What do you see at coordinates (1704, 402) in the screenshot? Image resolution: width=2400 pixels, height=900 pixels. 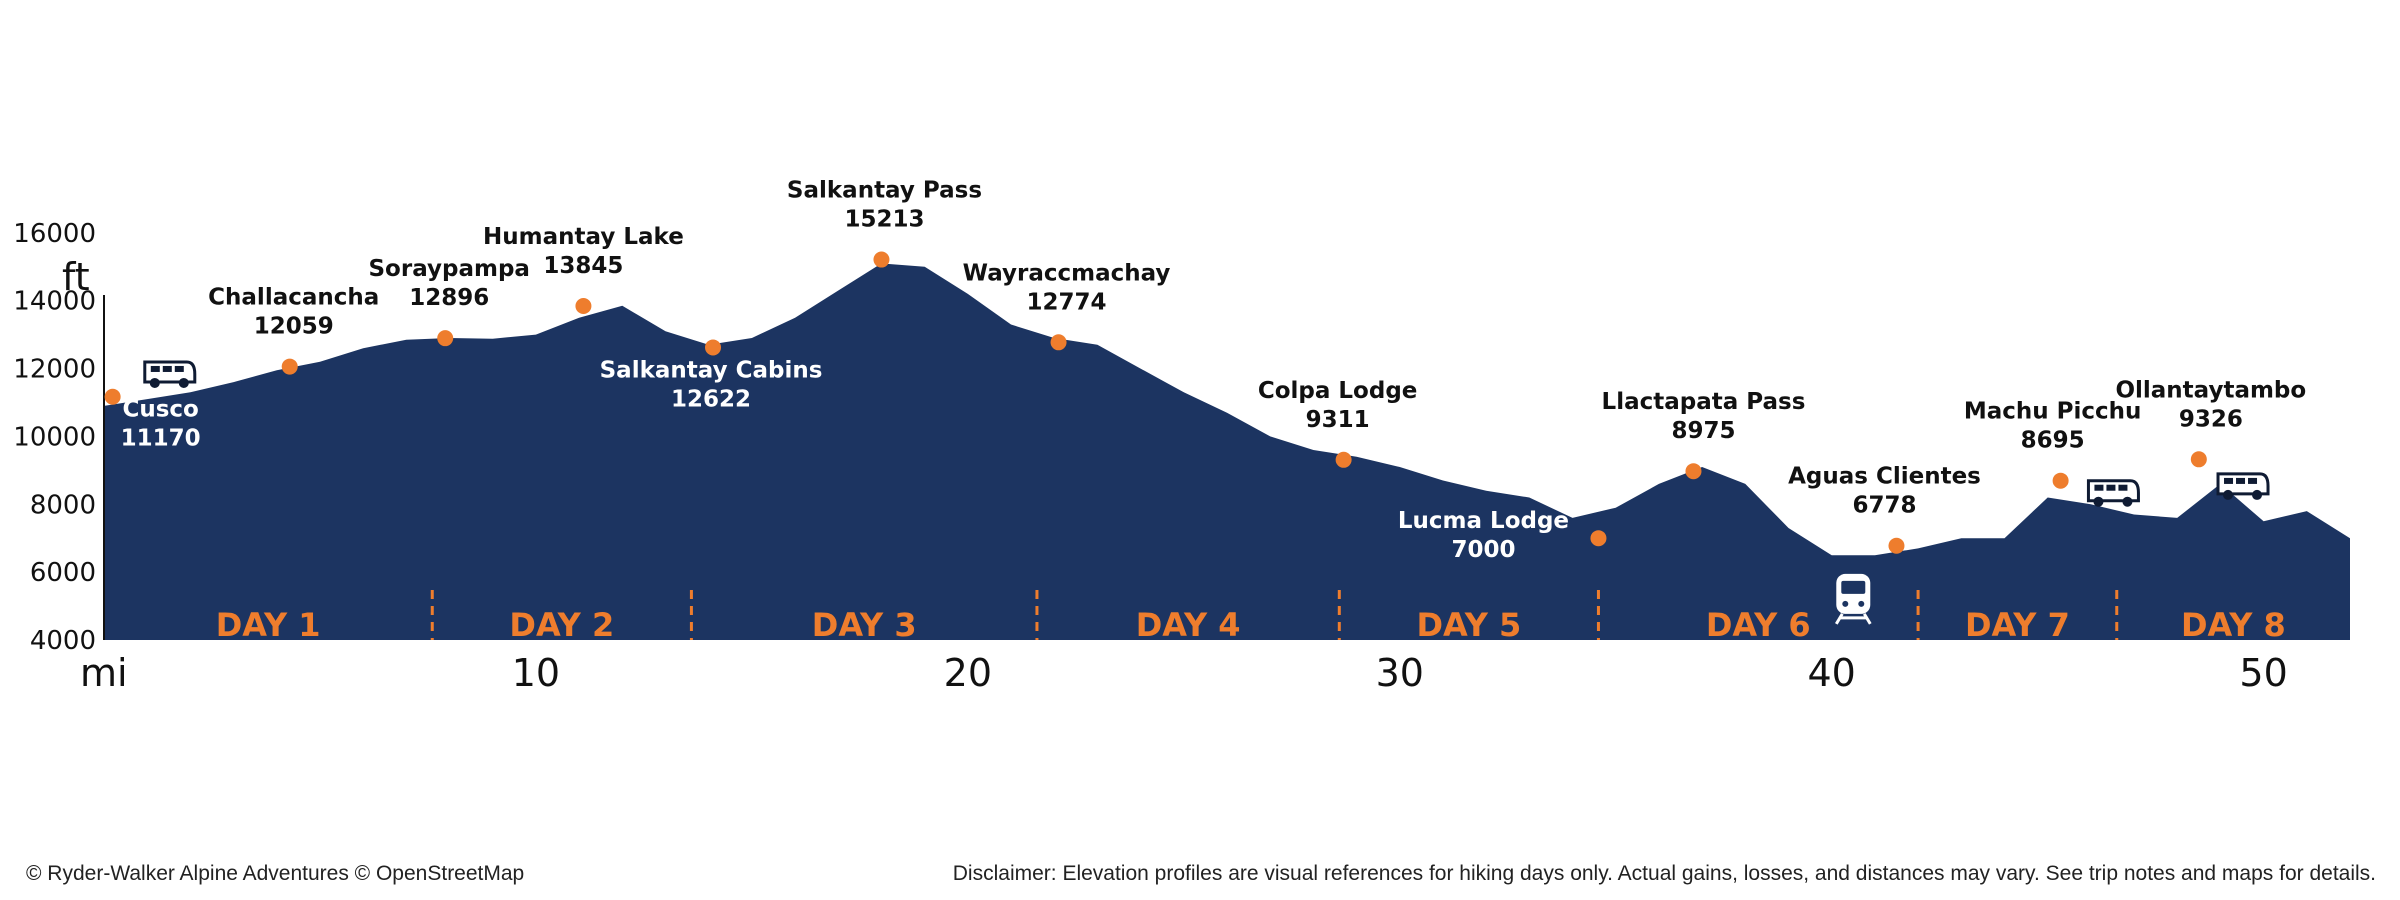 I see `waypoint-name: Llactapata Pass` at bounding box center [1704, 402].